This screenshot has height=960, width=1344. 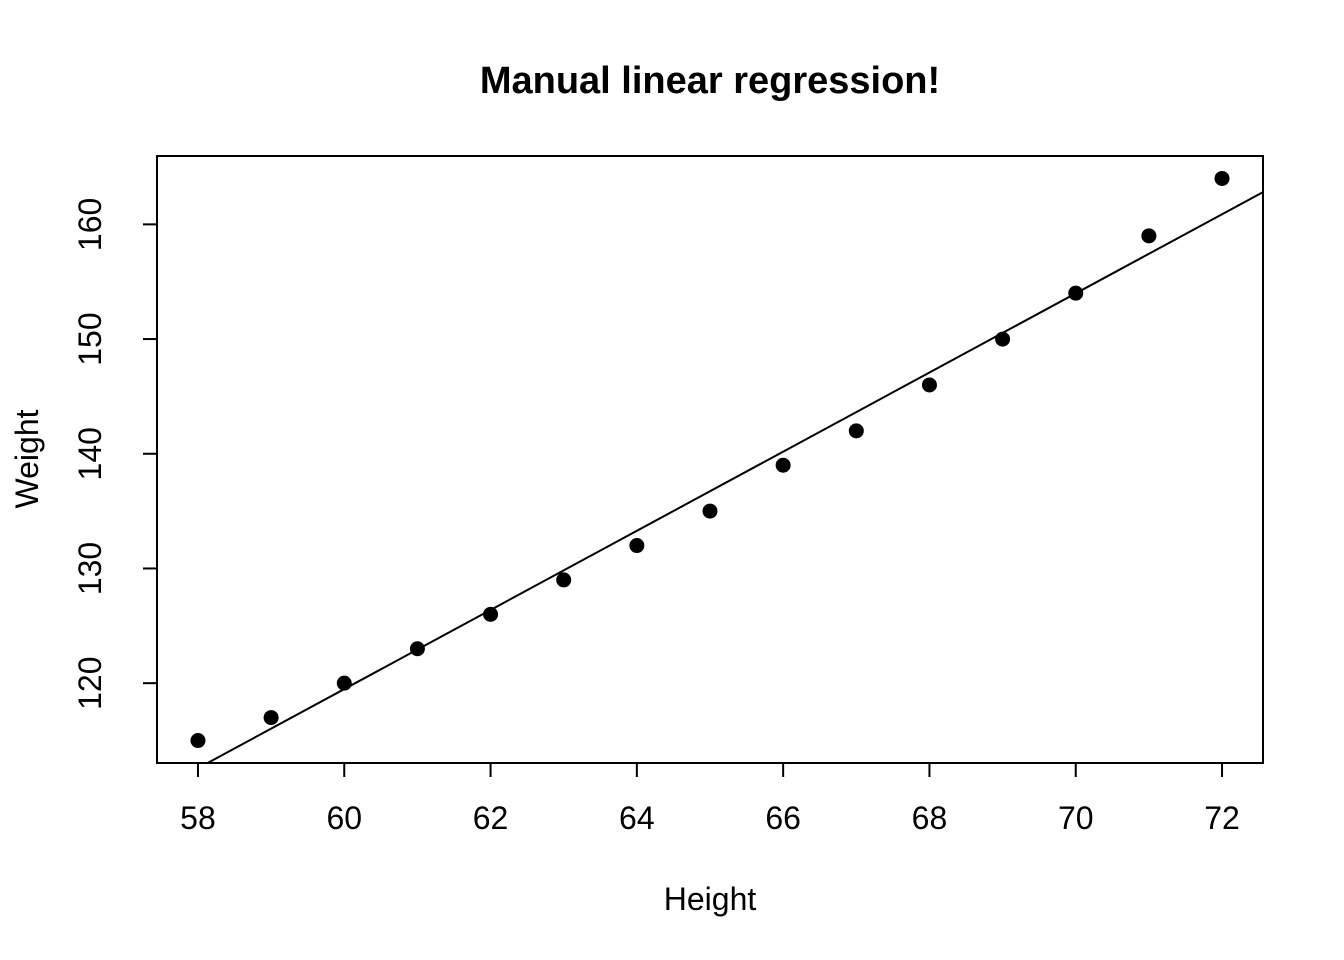 What do you see at coordinates (783, 818) in the screenshot?
I see `x-tick-label: 66` at bounding box center [783, 818].